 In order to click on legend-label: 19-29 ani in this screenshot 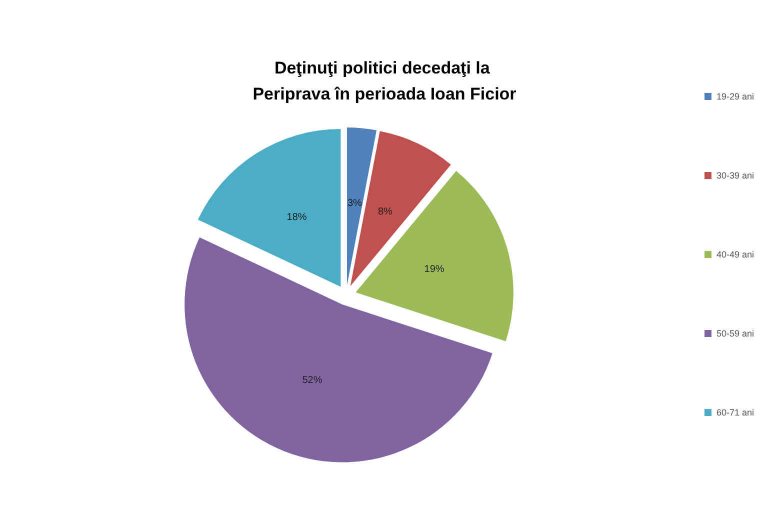, I will do `click(735, 97)`.